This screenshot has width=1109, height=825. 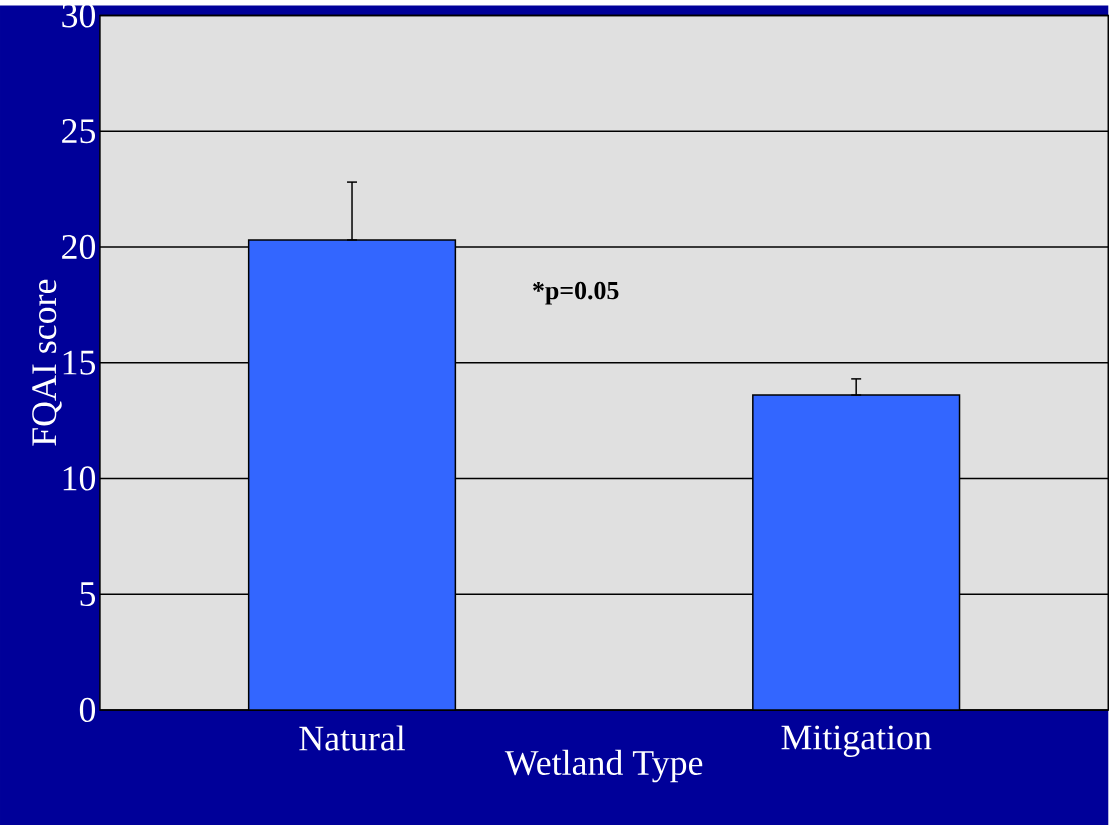 I want to click on annotation: *p=0.05, so click(x=576, y=293).